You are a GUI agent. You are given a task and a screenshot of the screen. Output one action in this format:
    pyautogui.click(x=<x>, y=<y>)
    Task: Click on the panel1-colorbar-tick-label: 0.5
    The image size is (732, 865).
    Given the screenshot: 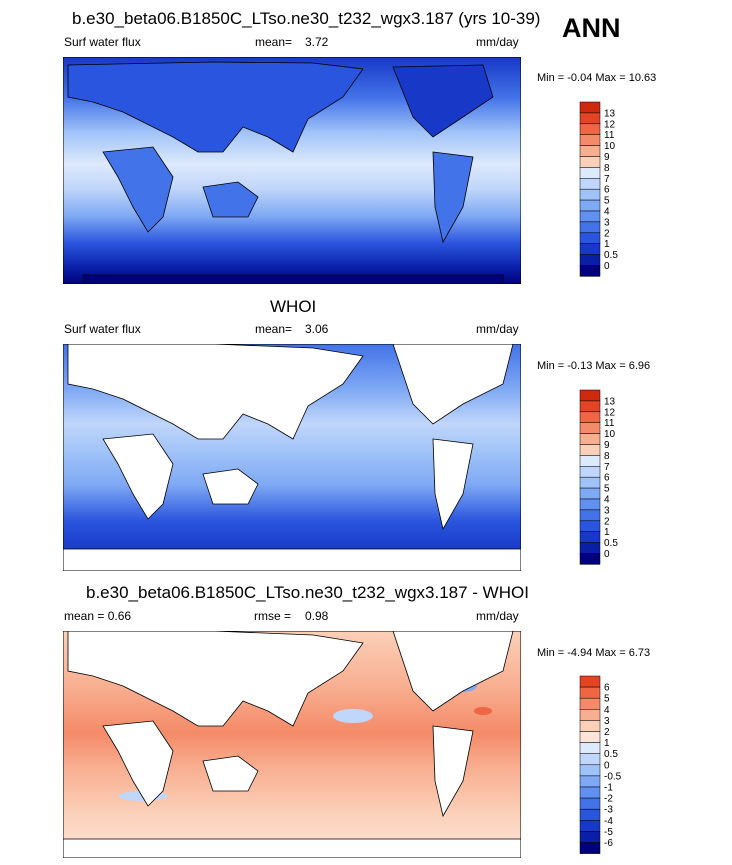 What is the action you would take?
    pyautogui.click(x=611, y=255)
    